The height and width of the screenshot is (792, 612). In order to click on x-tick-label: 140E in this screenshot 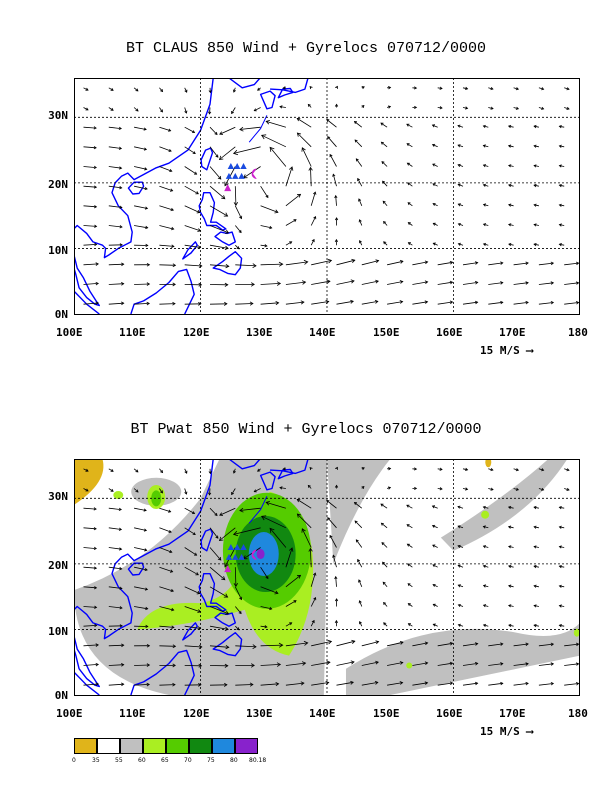, I will do `click(322, 713)`.